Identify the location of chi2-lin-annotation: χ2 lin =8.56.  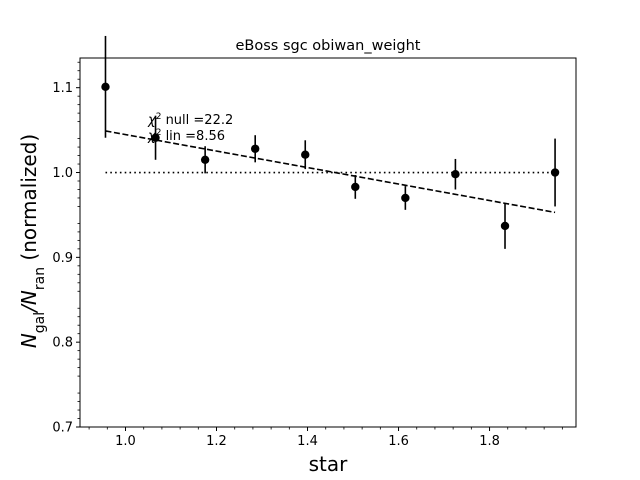
(186, 136).